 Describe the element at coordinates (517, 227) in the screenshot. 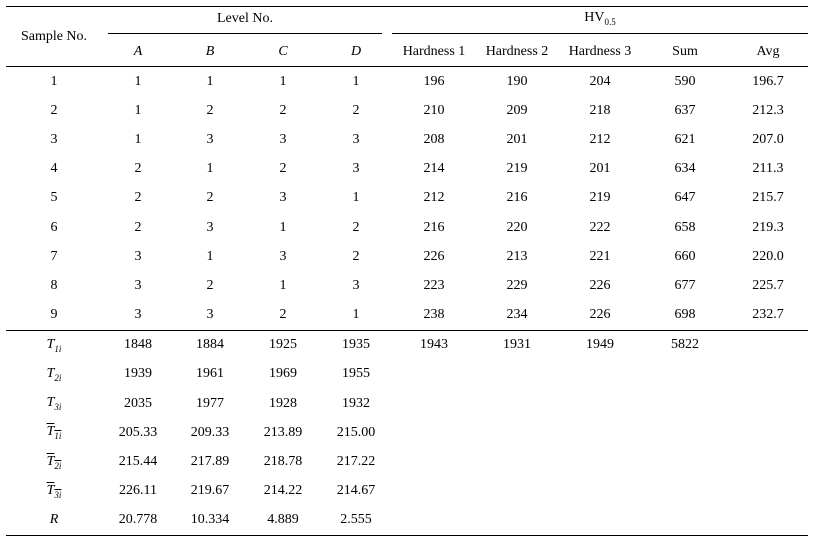

I see `table-cell: 220` at that location.